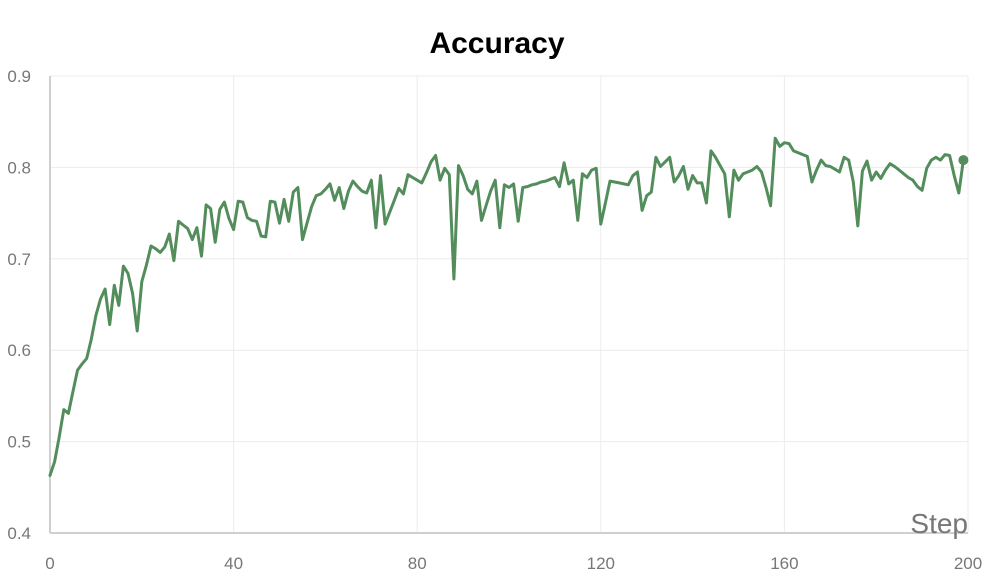  Describe the element at coordinates (496, 43) in the screenshot. I see `chart-title: Accuracy` at that location.